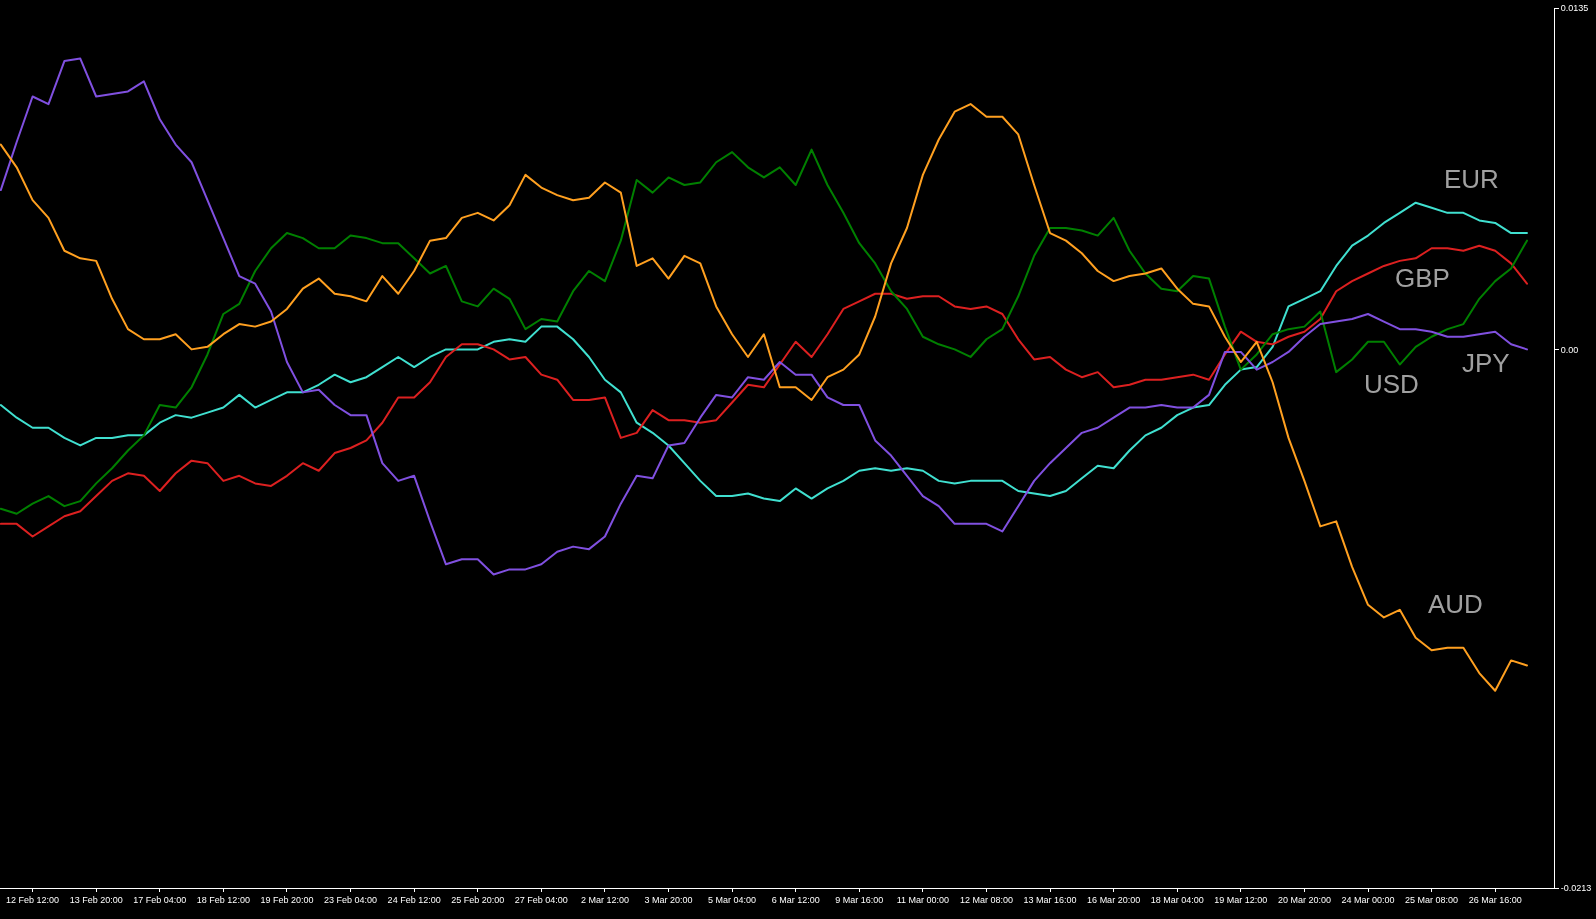 Image resolution: width=1596 pixels, height=919 pixels. I want to click on series-label: JPY, so click(1486, 363).